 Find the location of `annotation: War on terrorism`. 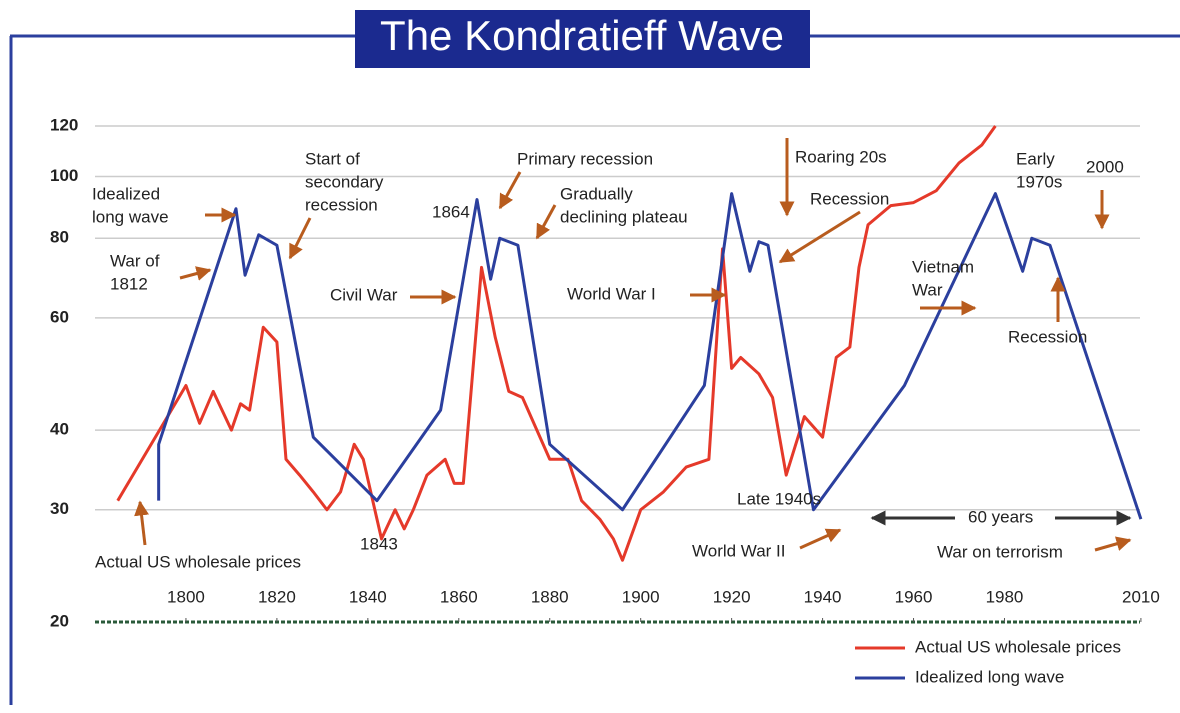

annotation: War on terrorism is located at coordinates (1000, 551).